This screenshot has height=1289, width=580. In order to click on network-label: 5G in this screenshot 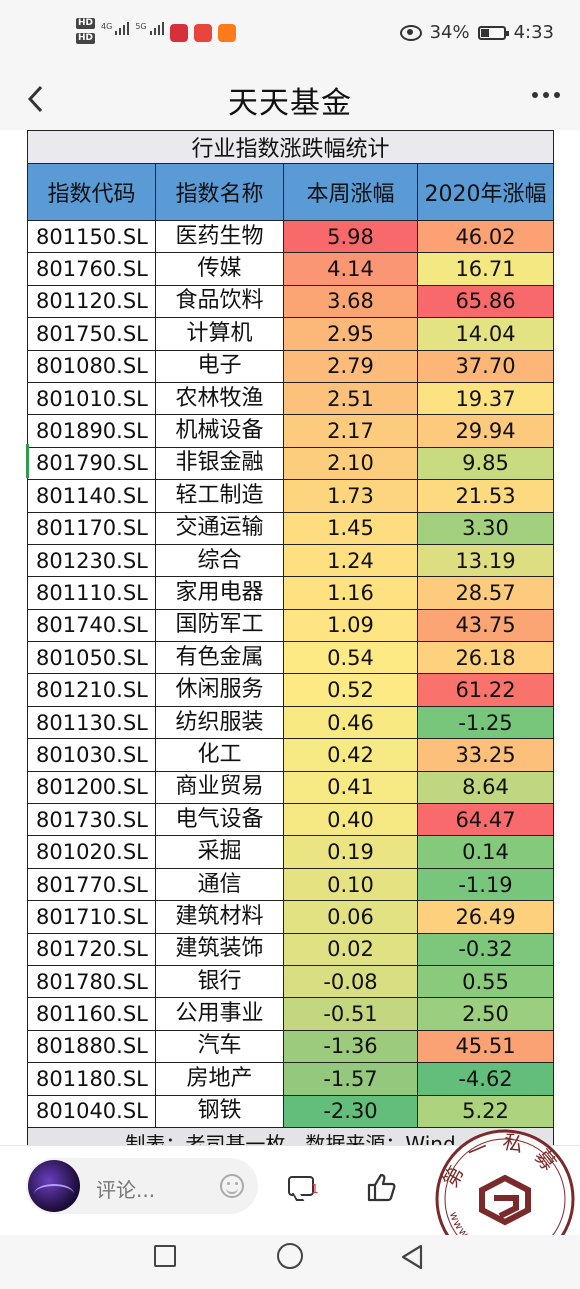, I will do `click(141, 26)`.